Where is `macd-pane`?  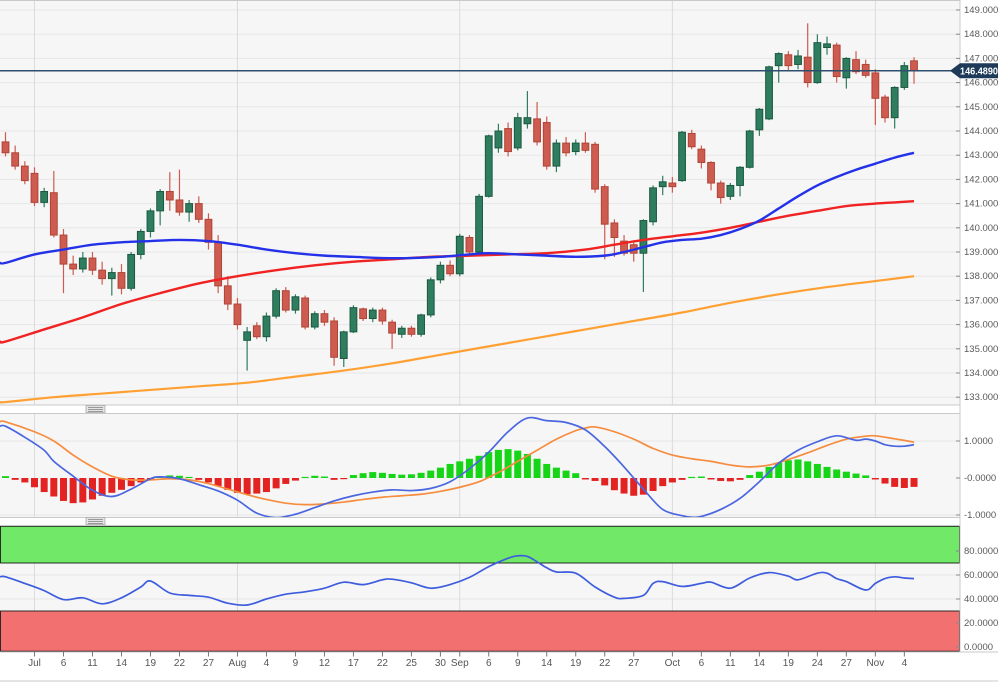 macd-pane is located at coordinates (459, 467).